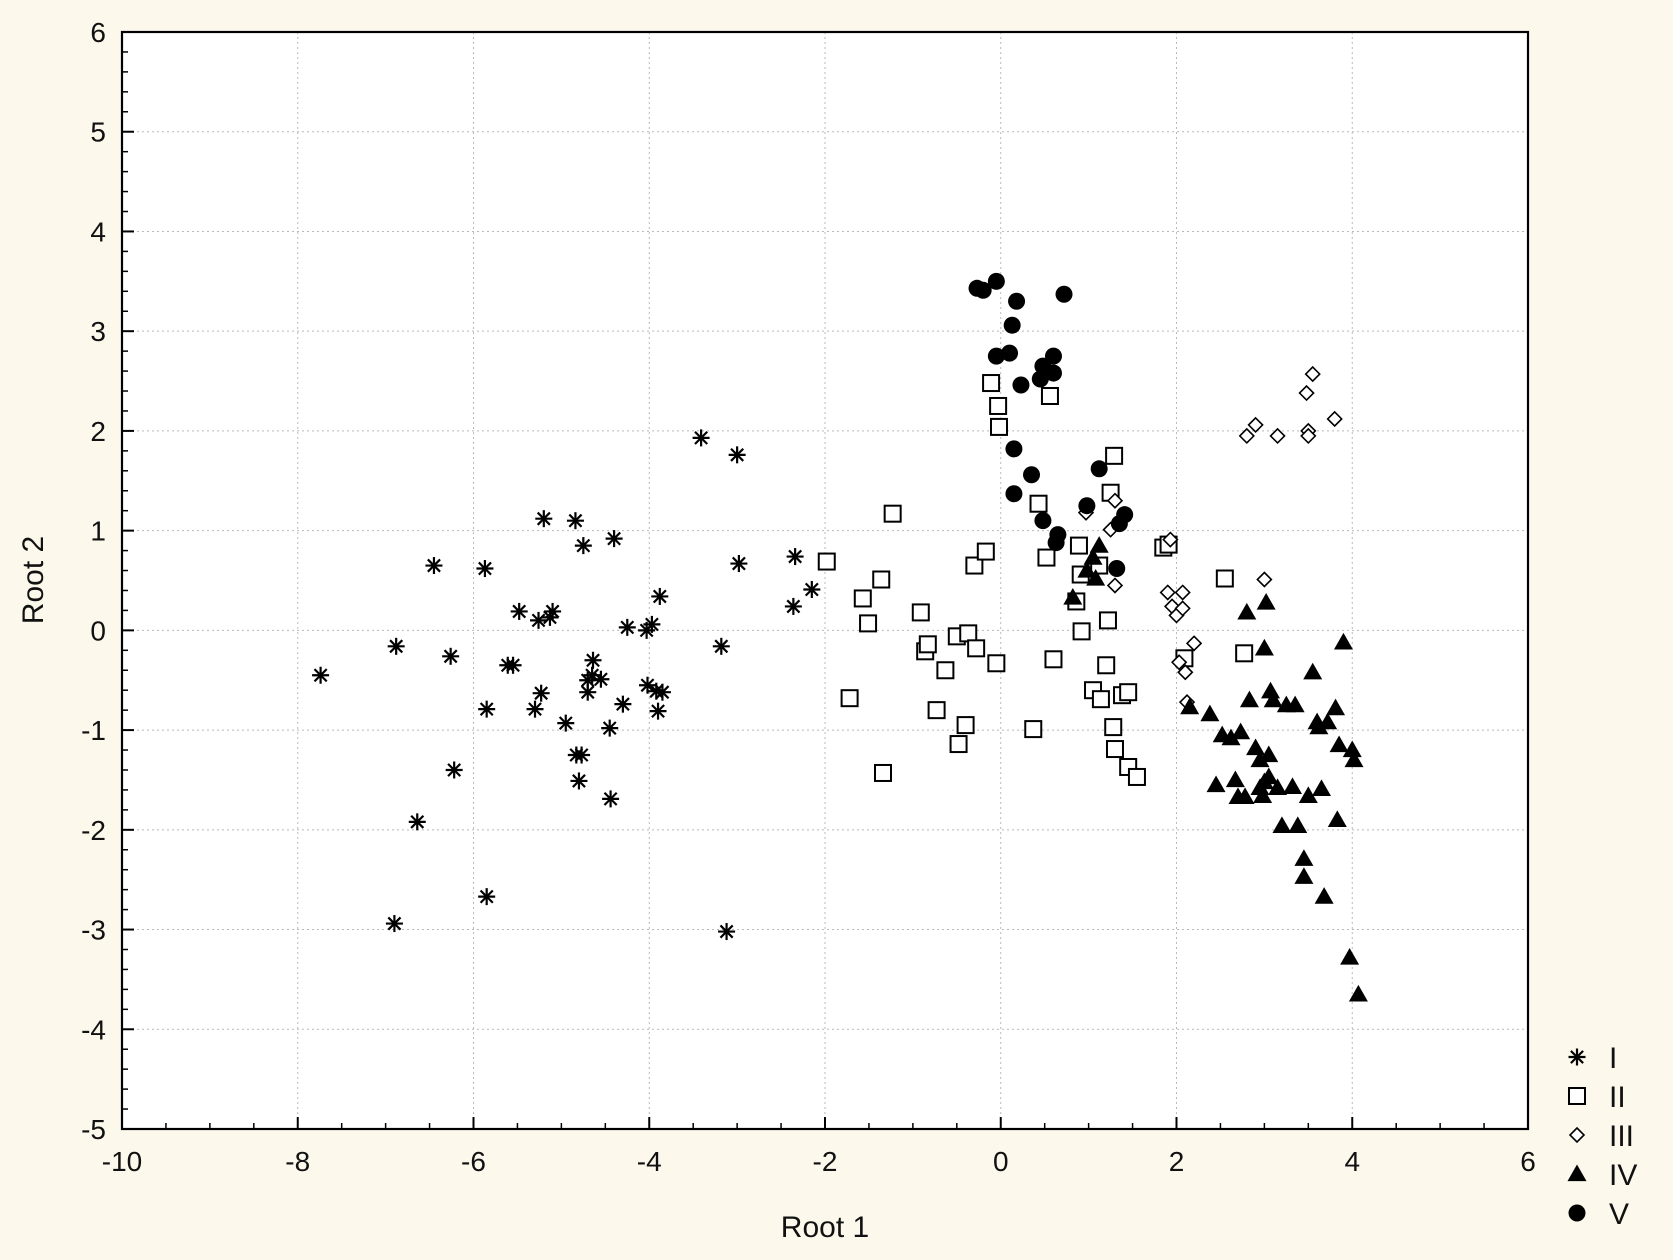 The image size is (1673, 1260). What do you see at coordinates (93, 930) in the screenshot?
I see `y-tick-label: -3` at bounding box center [93, 930].